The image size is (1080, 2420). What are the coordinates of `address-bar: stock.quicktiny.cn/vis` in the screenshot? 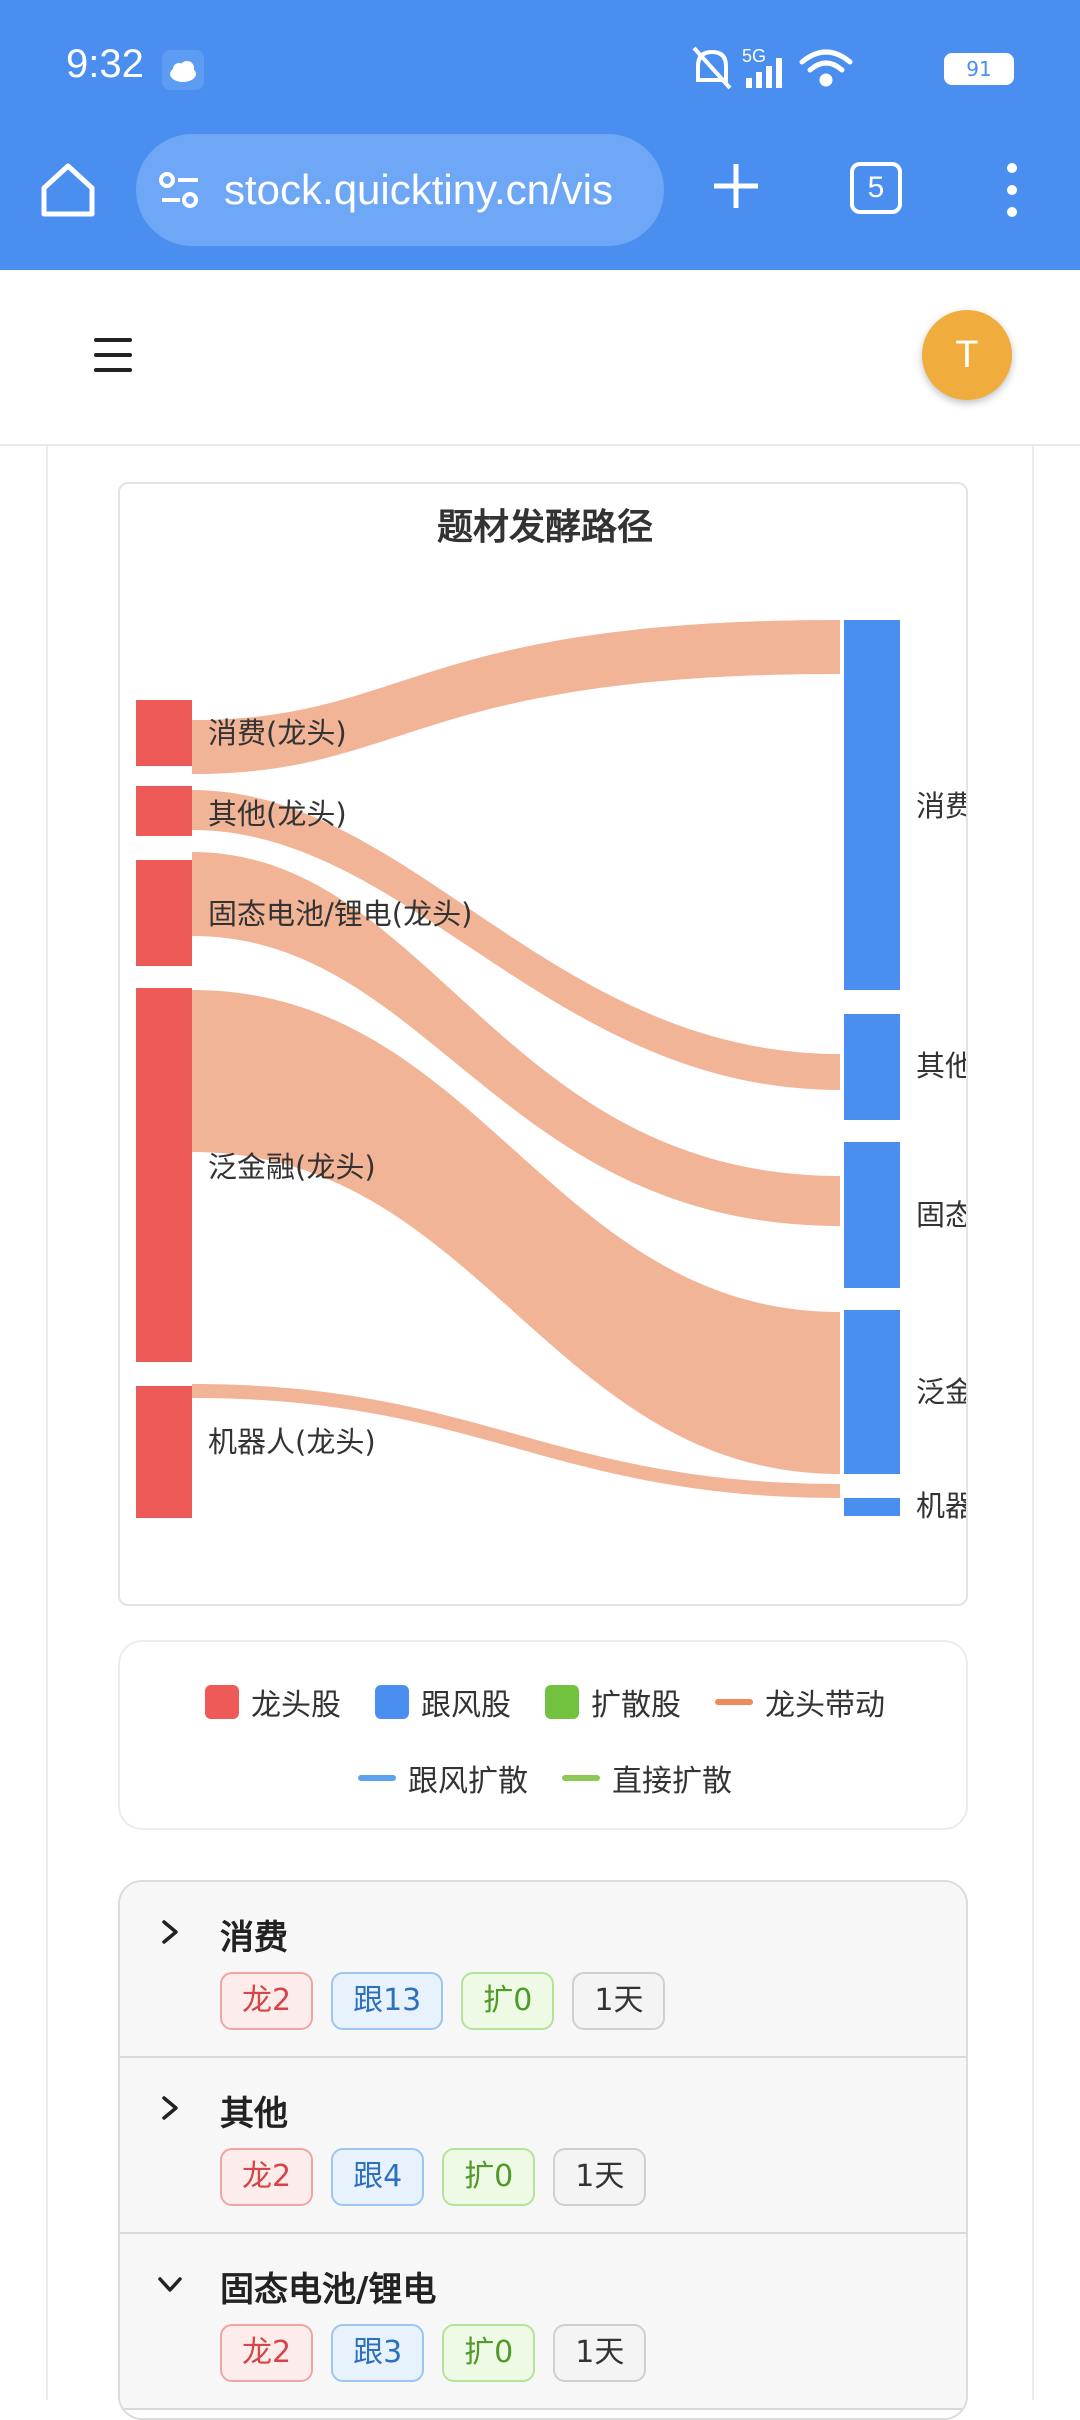 It's located at (400, 190).